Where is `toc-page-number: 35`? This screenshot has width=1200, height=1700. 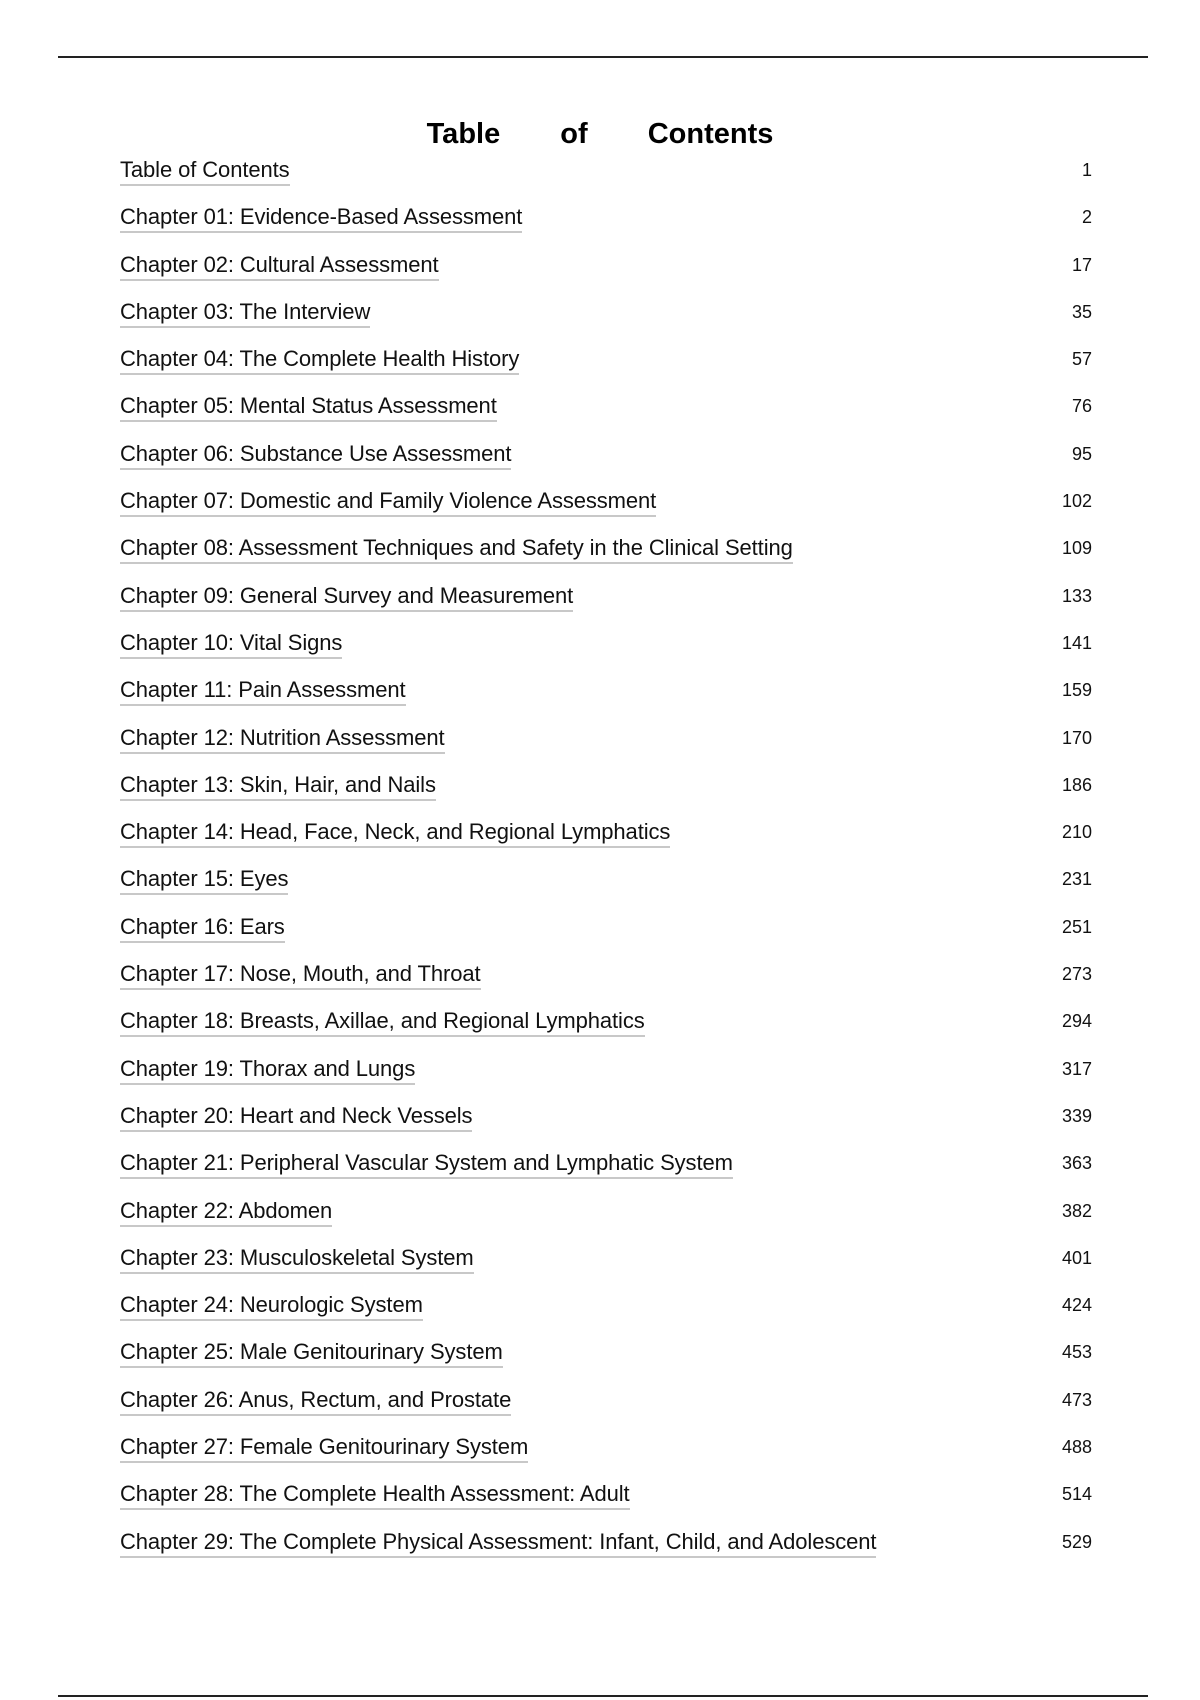 toc-page-number: 35 is located at coordinates (1081, 311).